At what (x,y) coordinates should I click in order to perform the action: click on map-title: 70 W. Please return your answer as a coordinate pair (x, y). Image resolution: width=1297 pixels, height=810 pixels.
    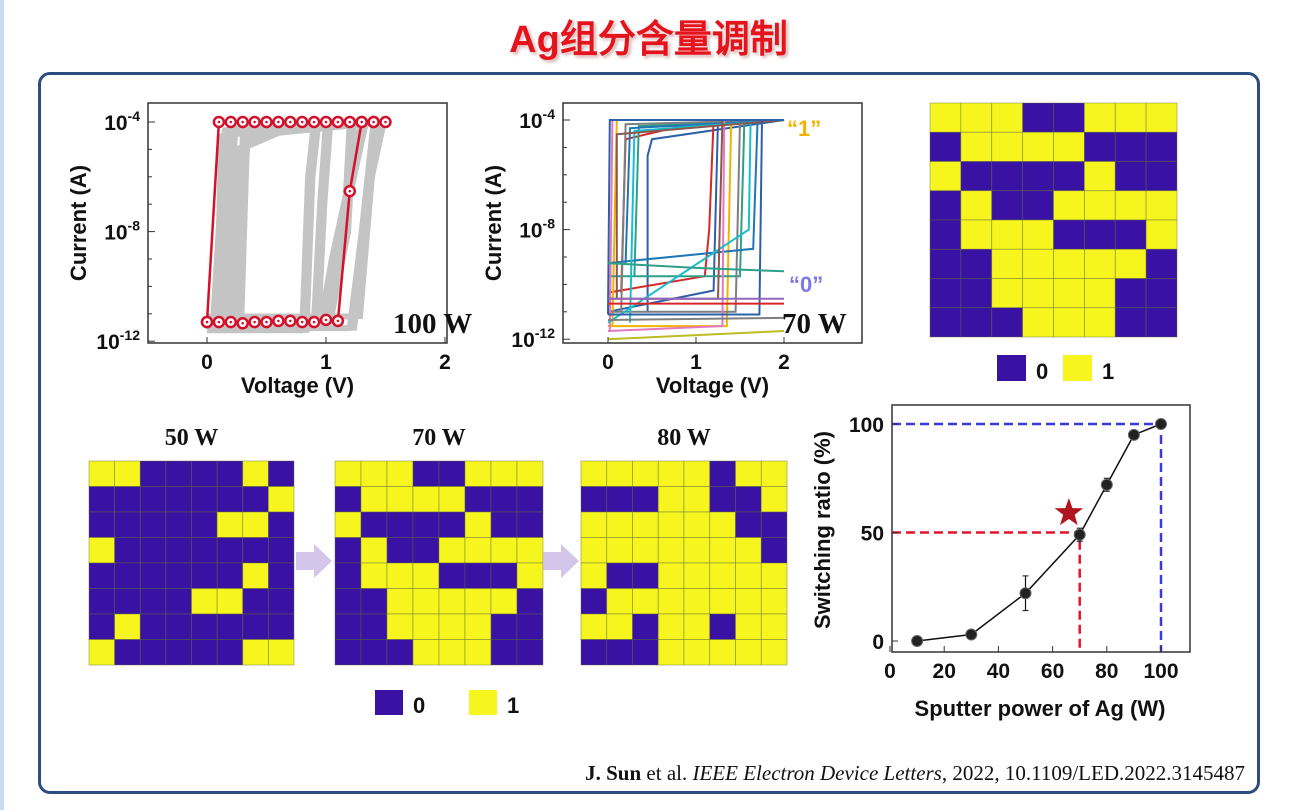
    Looking at the image, I should click on (439, 438).